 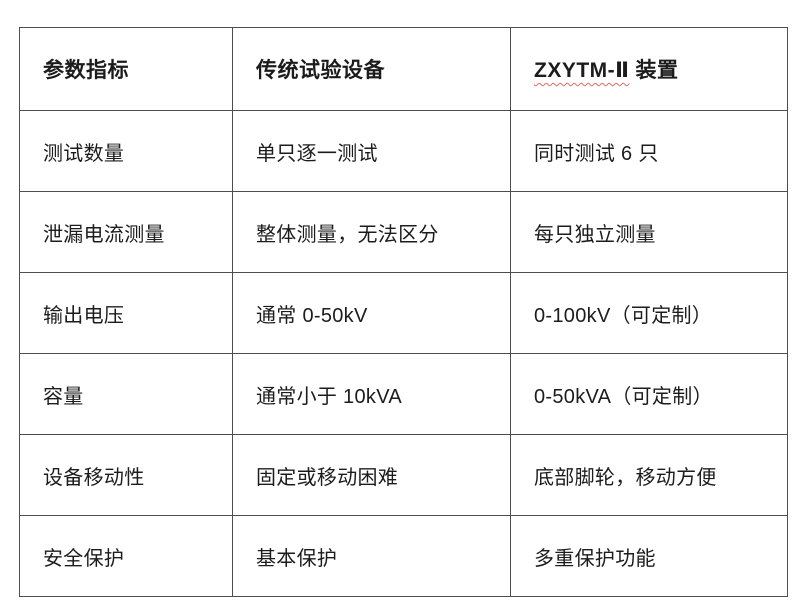 I want to click on table-row: 安全保护 基本保护 多重保护功能, so click(x=403, y=556).